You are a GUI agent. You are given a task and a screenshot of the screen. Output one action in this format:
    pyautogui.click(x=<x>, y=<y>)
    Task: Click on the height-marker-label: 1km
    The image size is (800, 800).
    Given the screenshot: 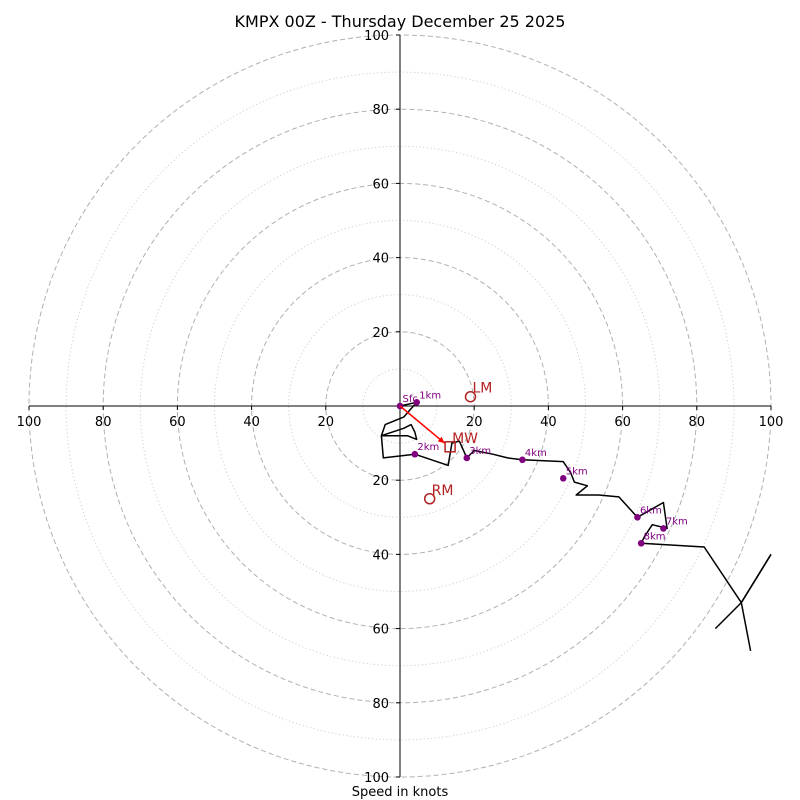 What is the action you would take?
    pyautogui.click(x=430, y=395)
    